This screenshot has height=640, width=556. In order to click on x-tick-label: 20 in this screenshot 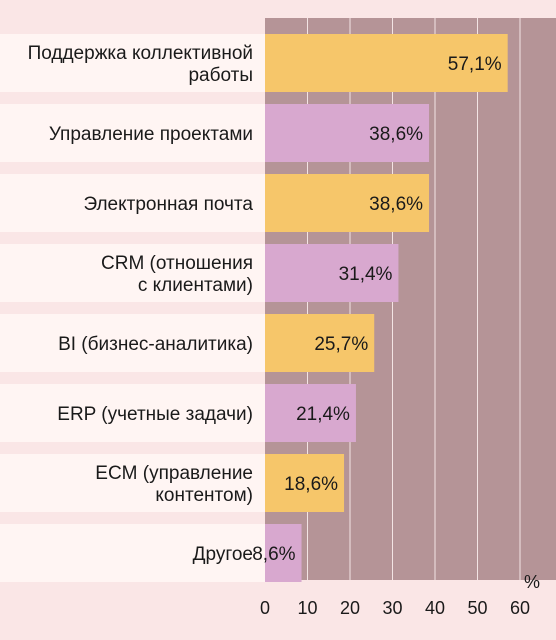, I will do `click(350, 608)`.